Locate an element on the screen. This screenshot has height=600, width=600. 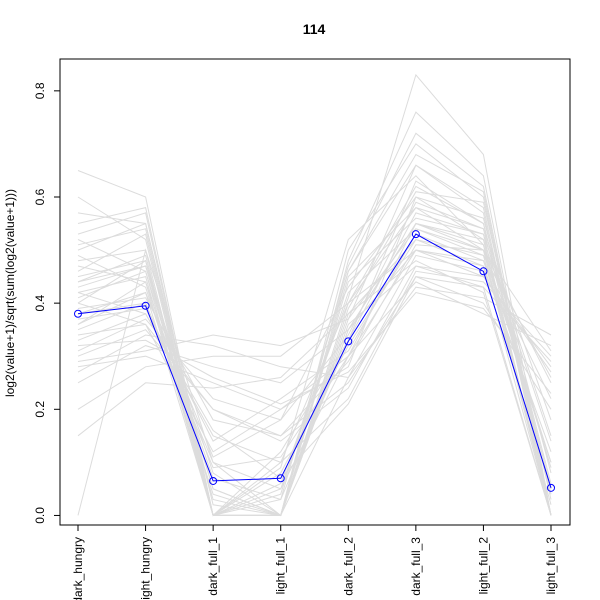
background-series-line is located at coordinates (314, 332).